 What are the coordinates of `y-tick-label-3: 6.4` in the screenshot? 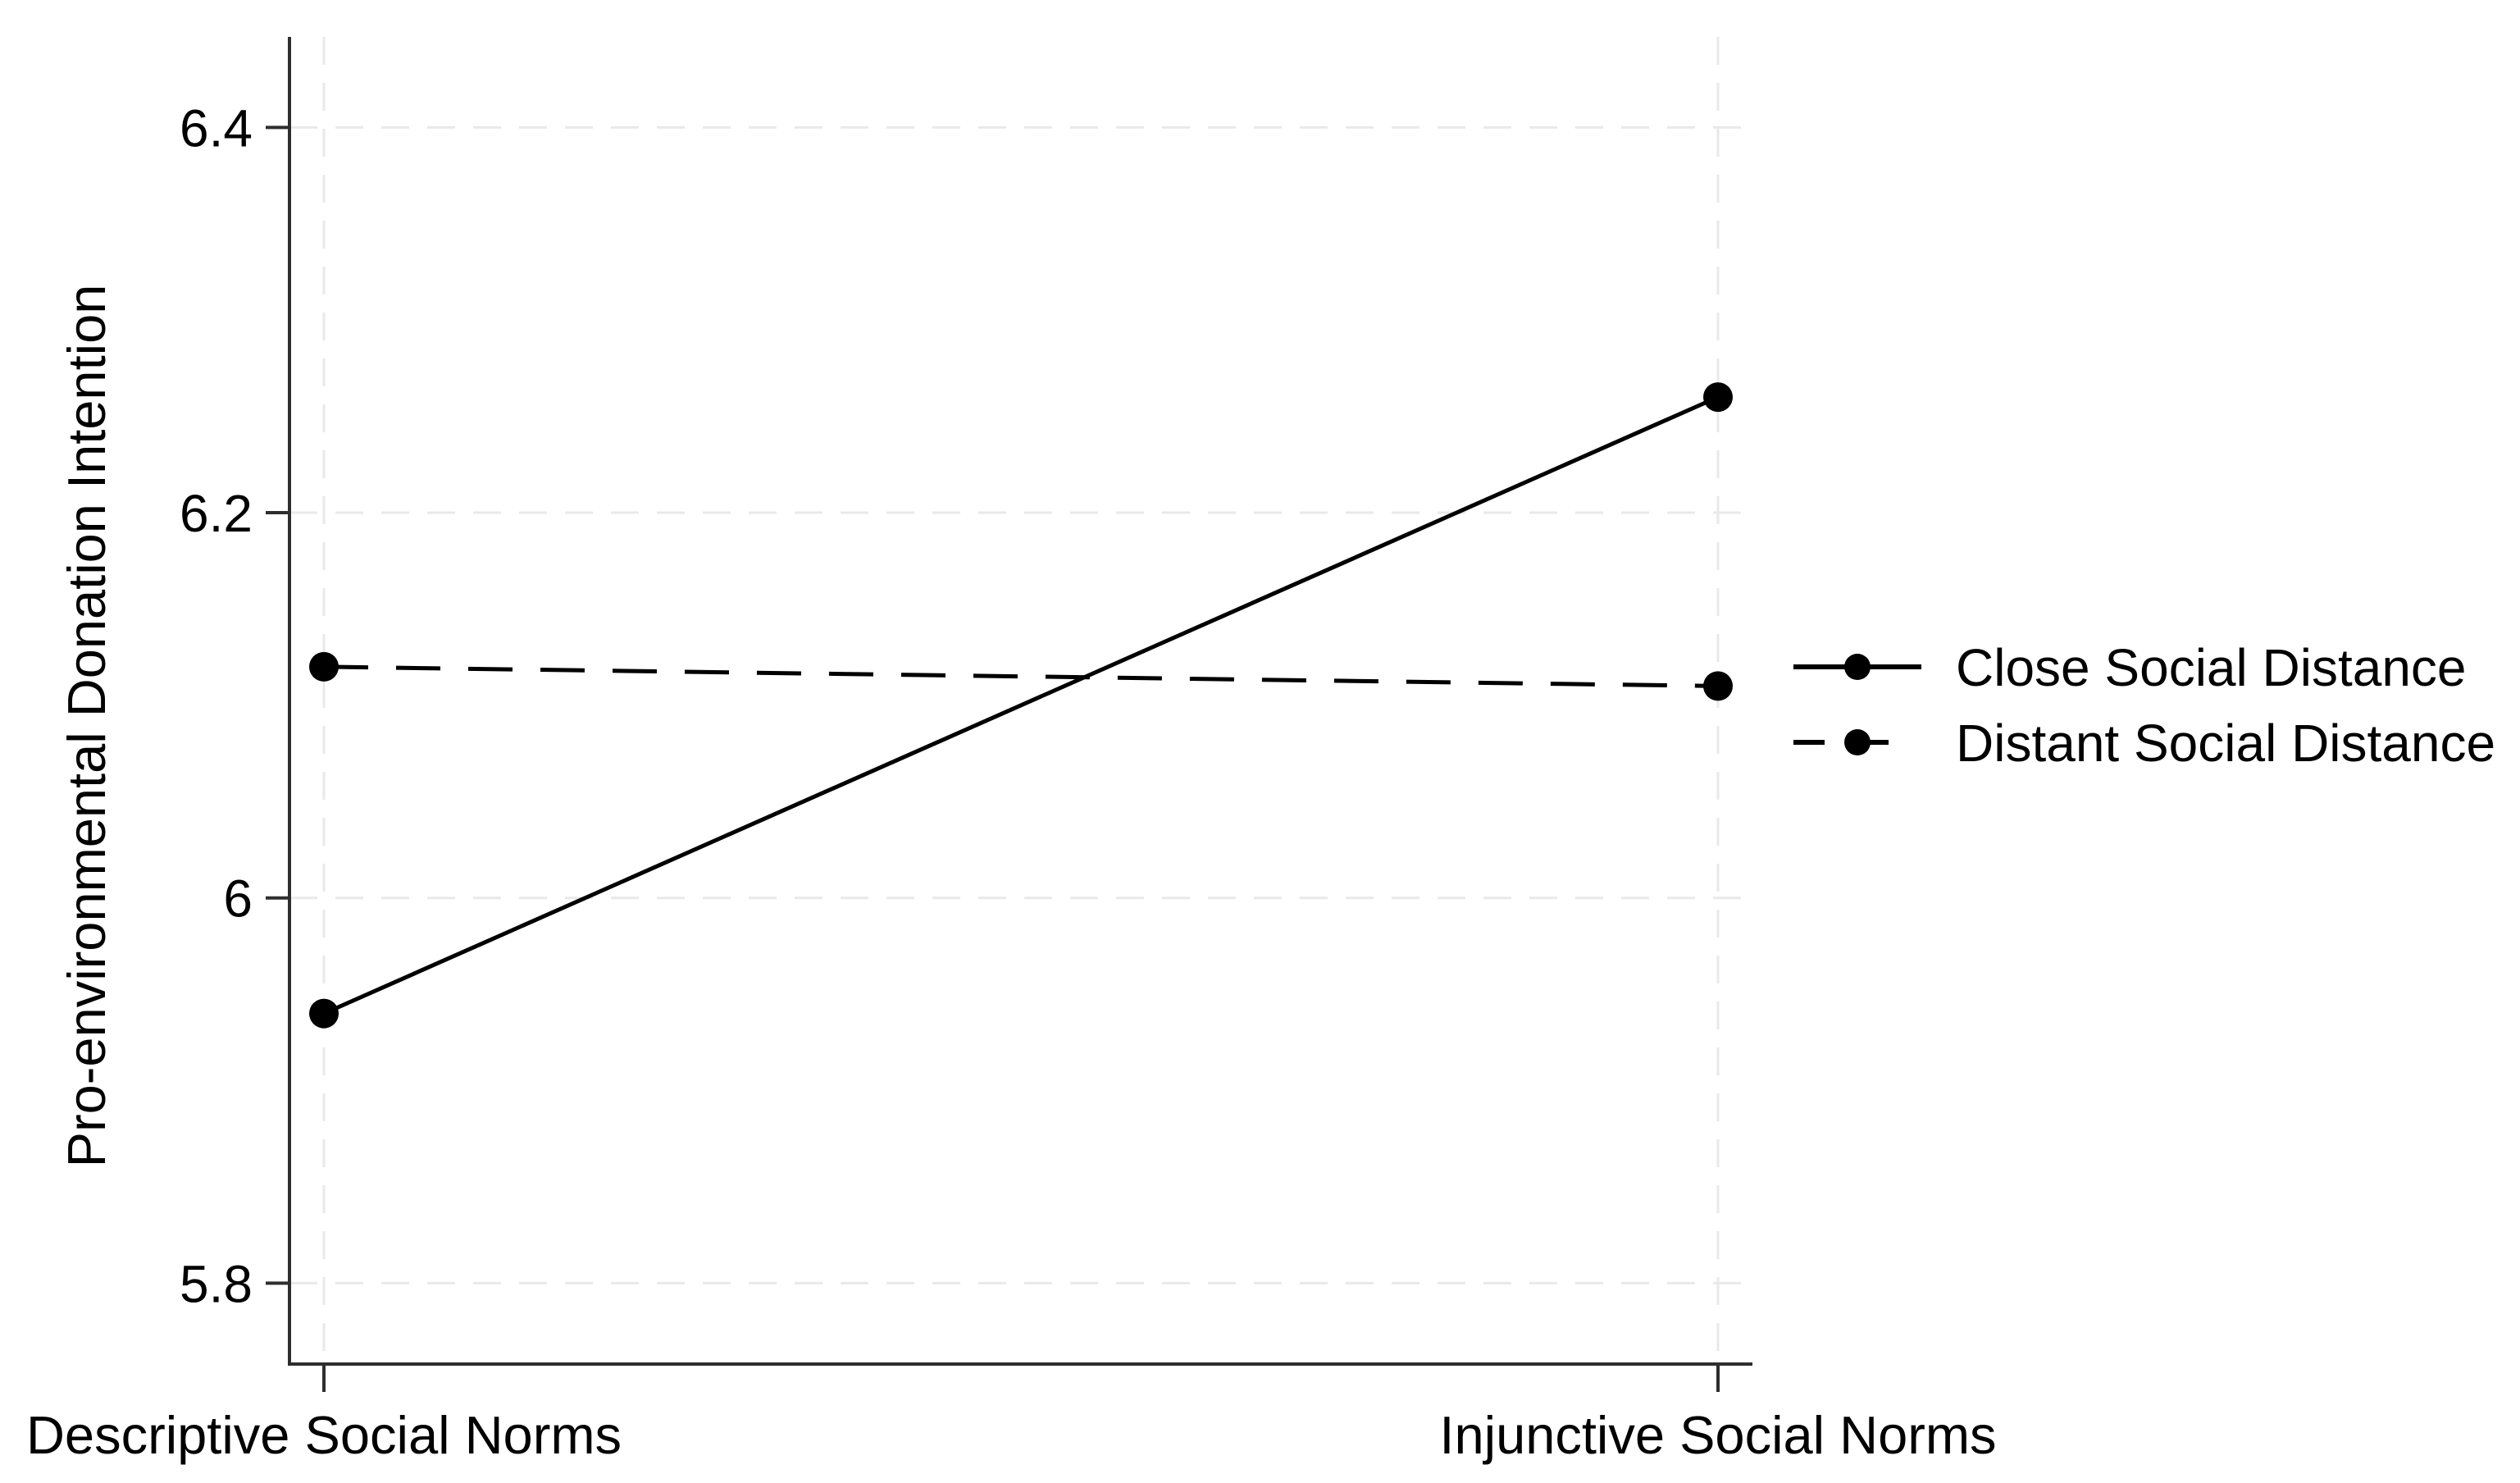 It's located at (216, 127).